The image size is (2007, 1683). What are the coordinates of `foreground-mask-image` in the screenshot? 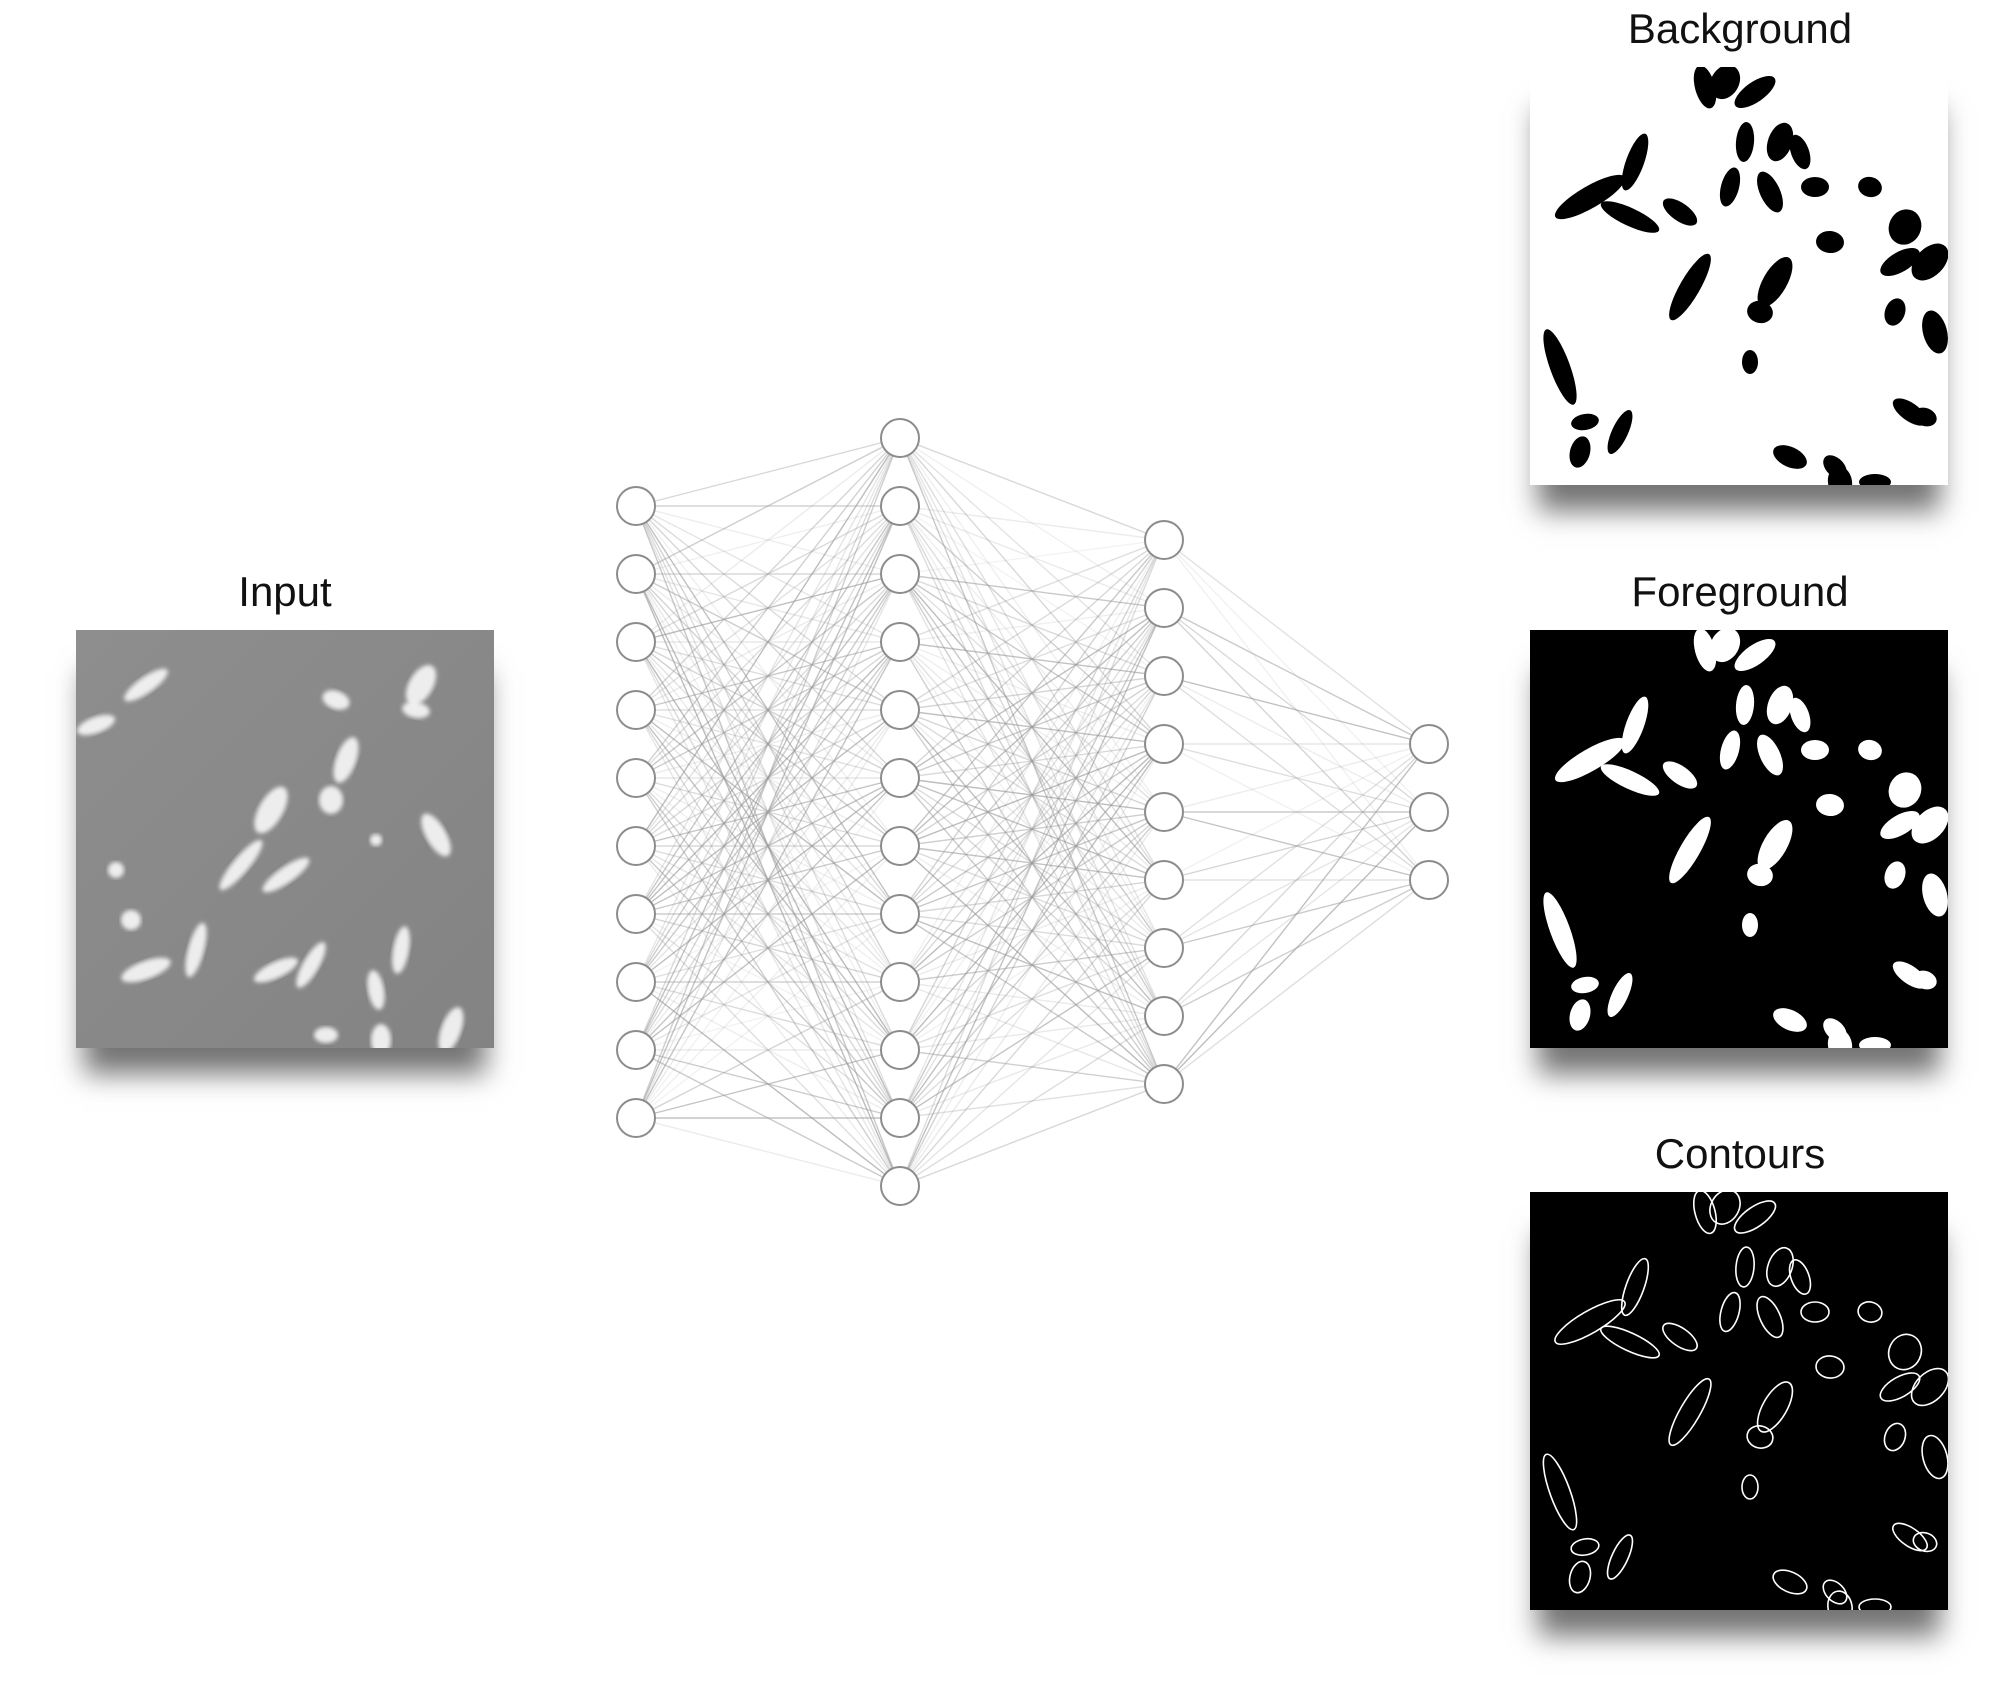 It's located at (1739, 839).